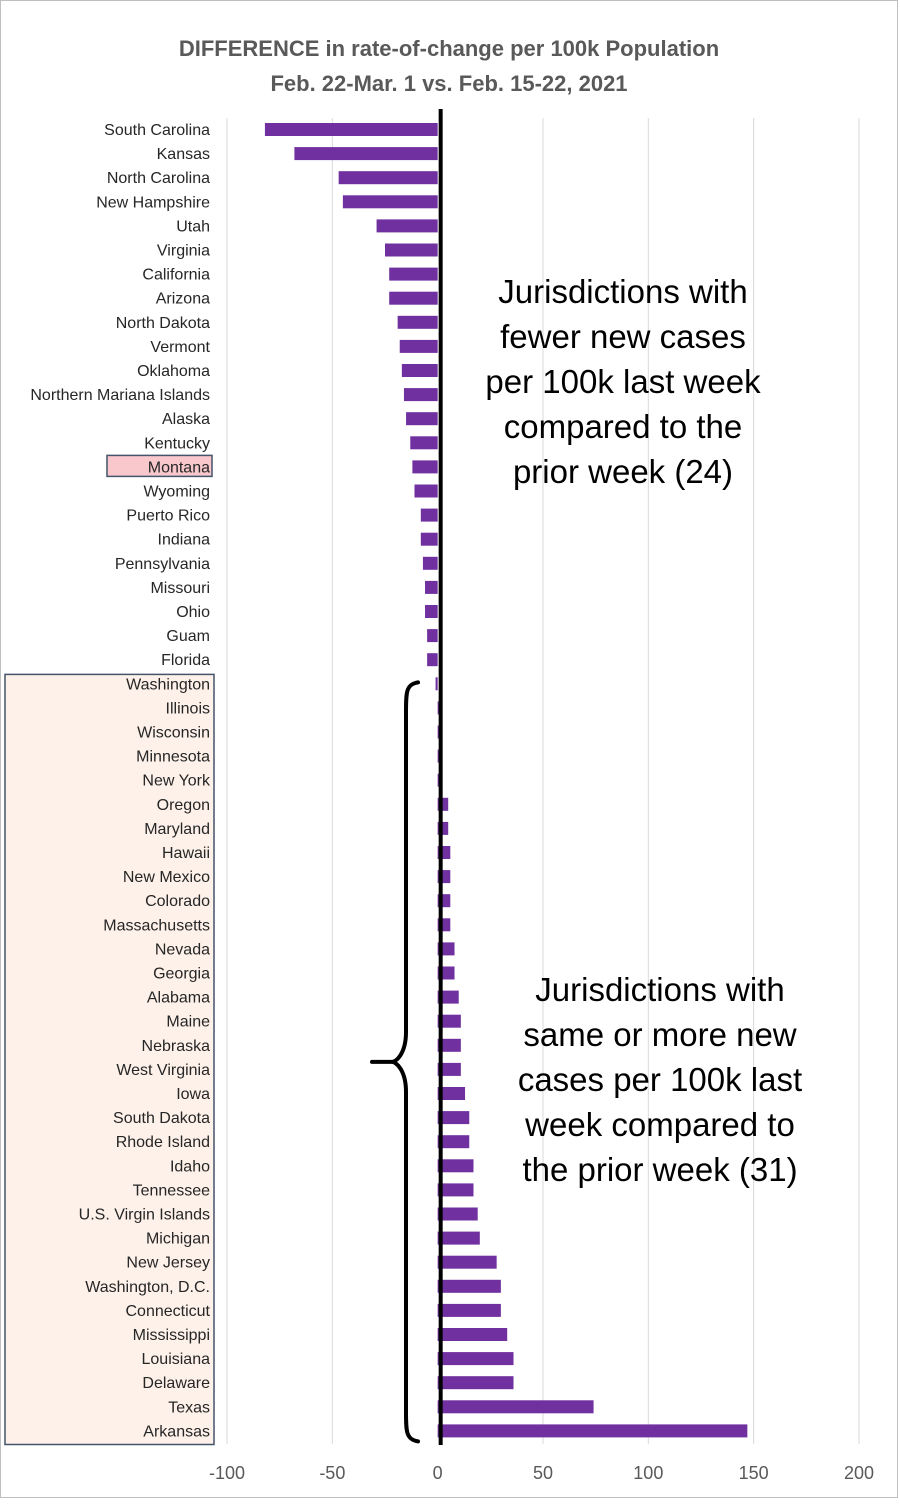 The height and width of the screenshot is (1504, 900). I want to click on category-highlight-box, so click(159, 466).